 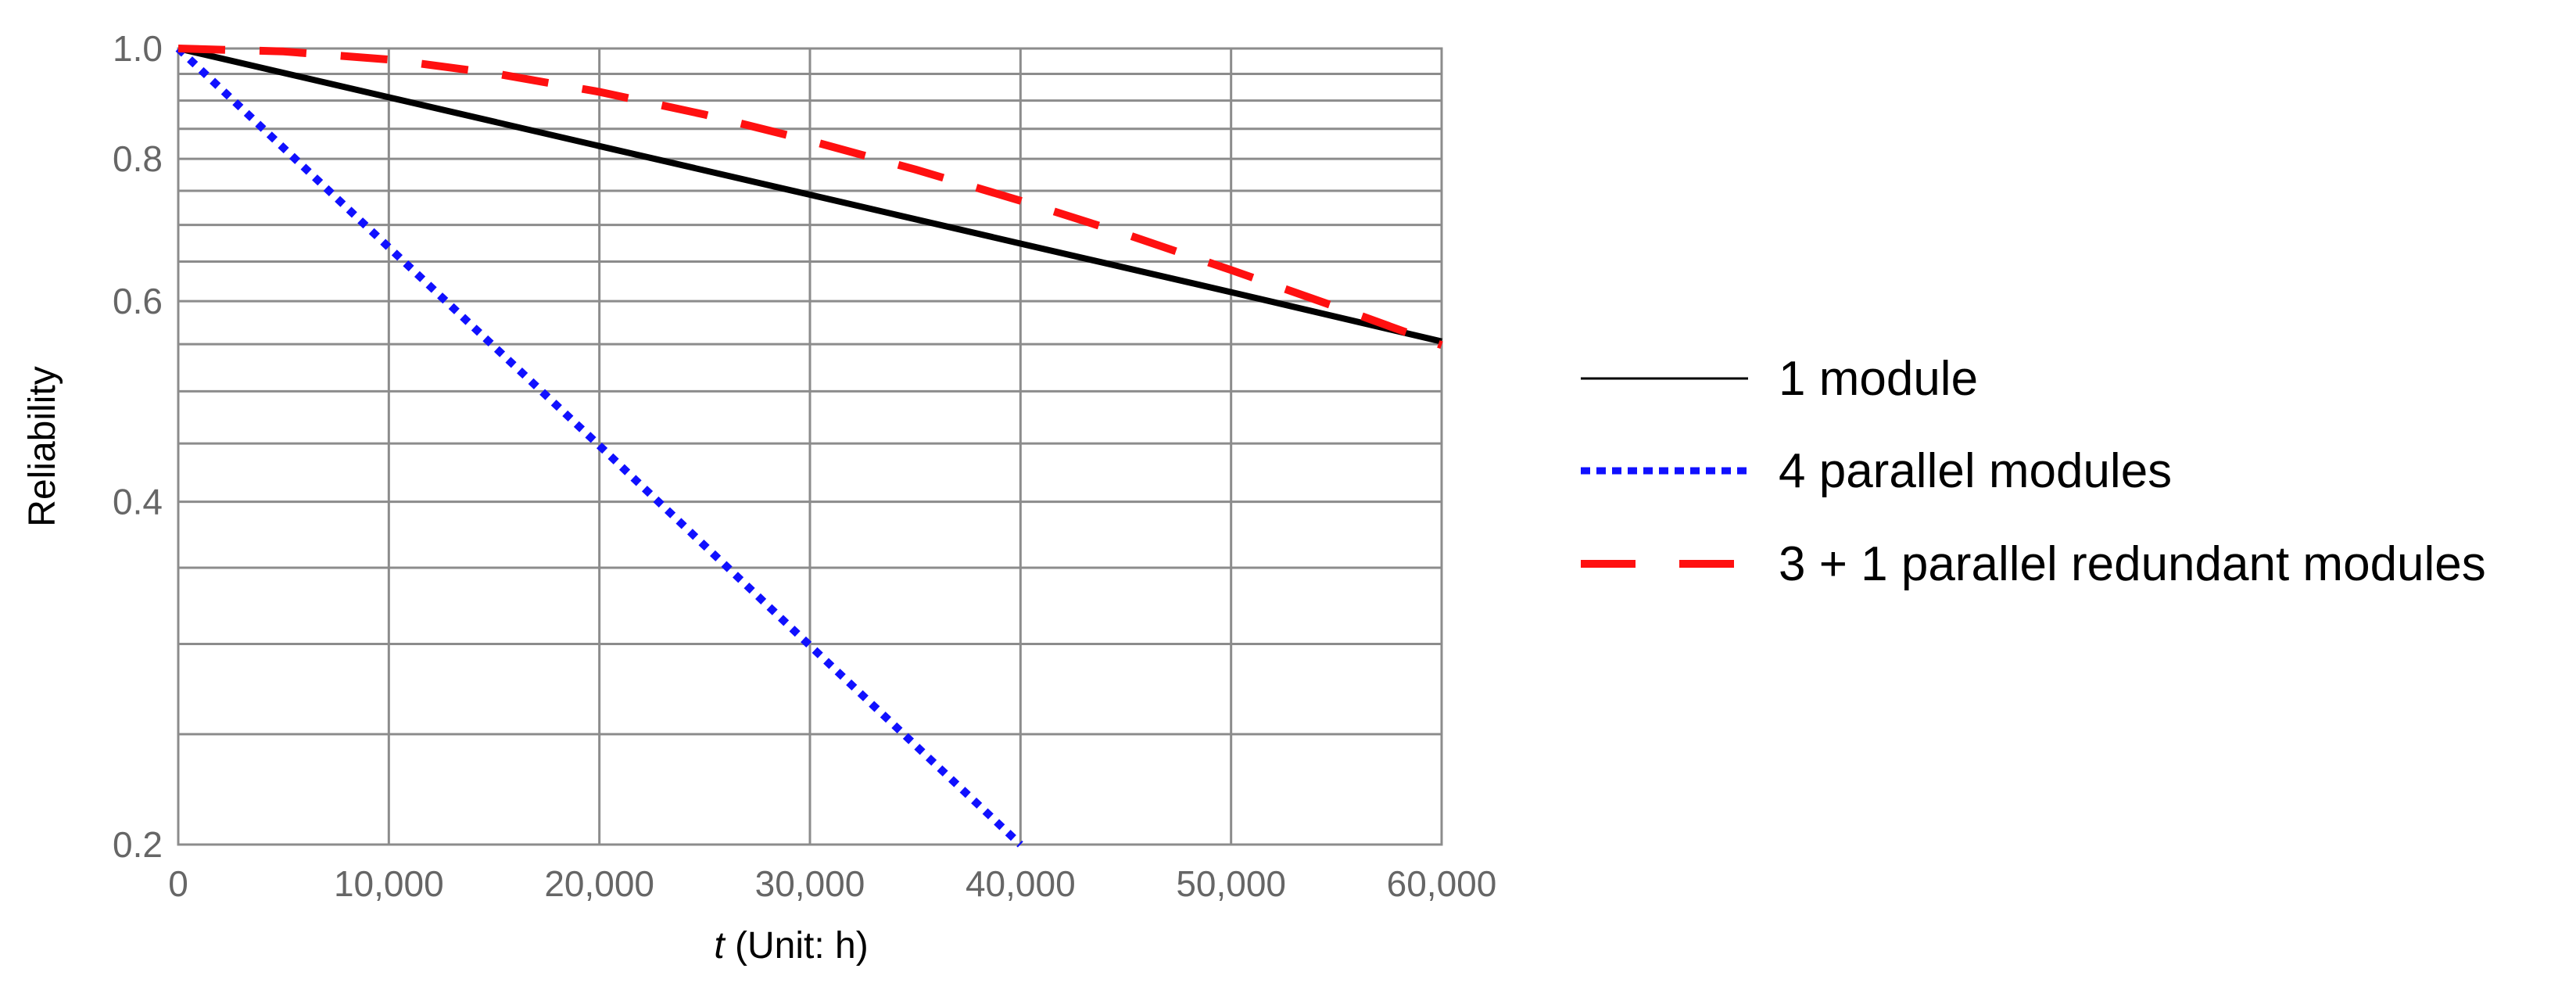 I want to click on legend-label-1: 1 module, so click(x=1879, y=379).